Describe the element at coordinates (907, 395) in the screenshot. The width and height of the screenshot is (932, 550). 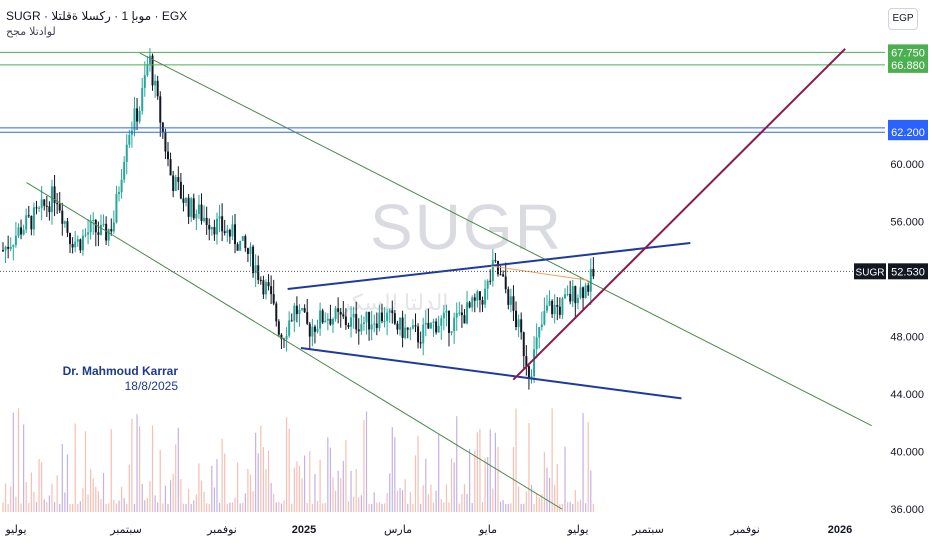
I see `price-tick-label: 44.000` at that location.